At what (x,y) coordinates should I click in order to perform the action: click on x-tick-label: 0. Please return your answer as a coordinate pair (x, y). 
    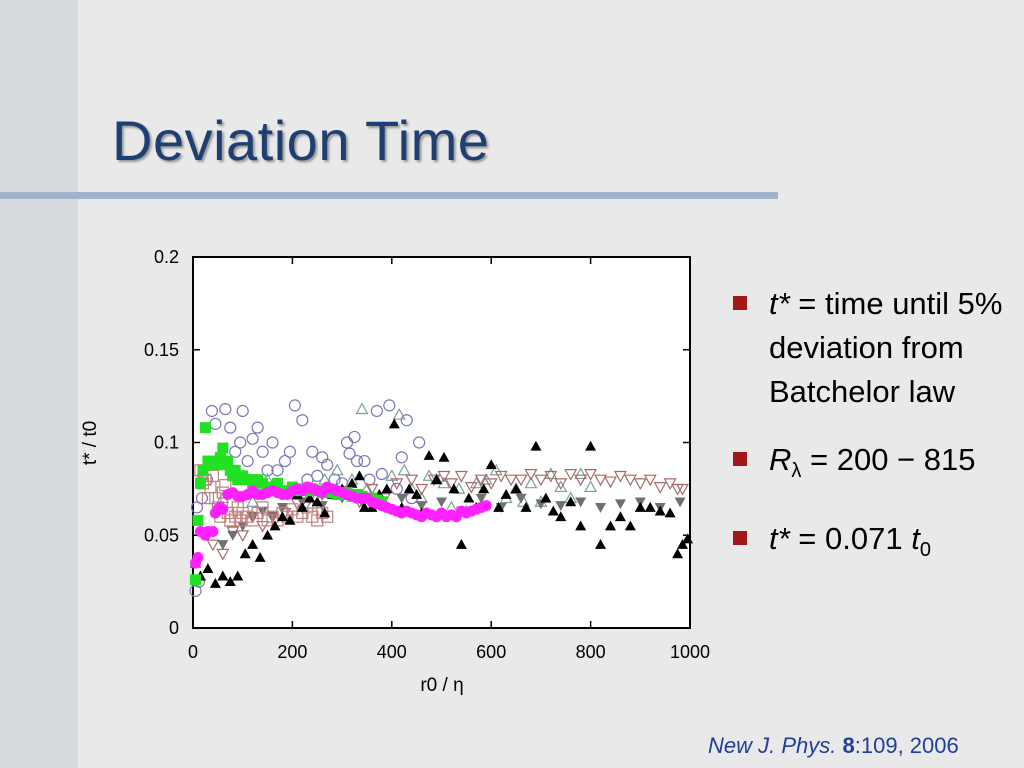
    Looking at the image, I should click on (193, 652).